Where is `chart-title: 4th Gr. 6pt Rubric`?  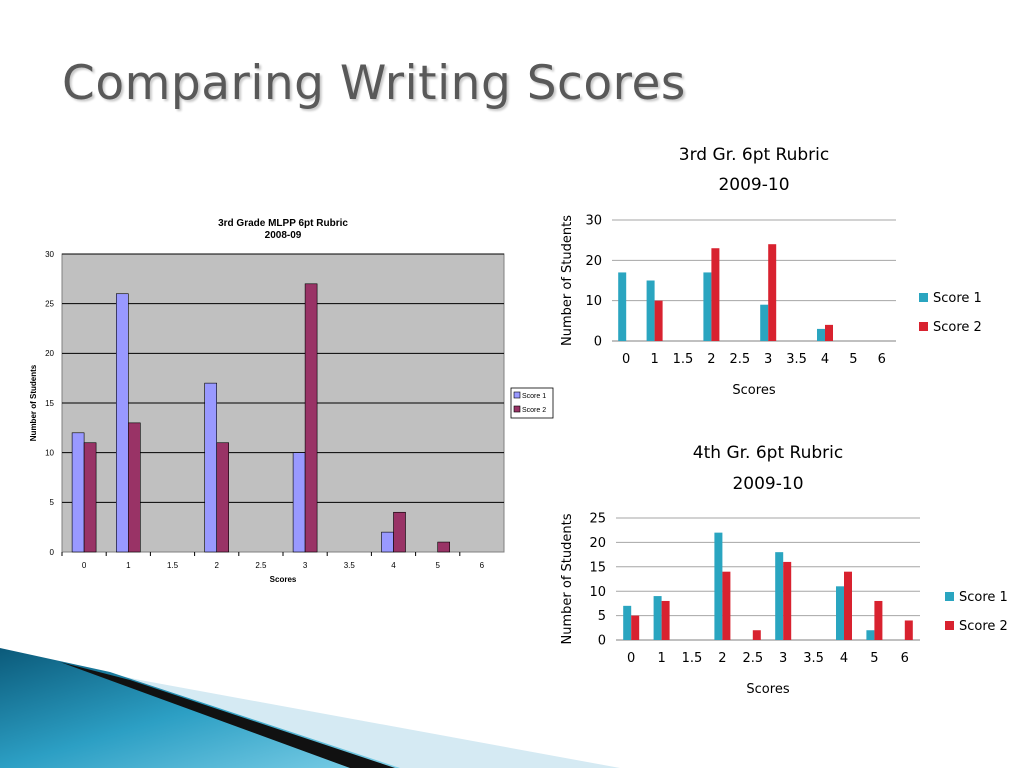
chart-title: 4th Gr. 6pt Rubric is located at coordinates (768, 453).